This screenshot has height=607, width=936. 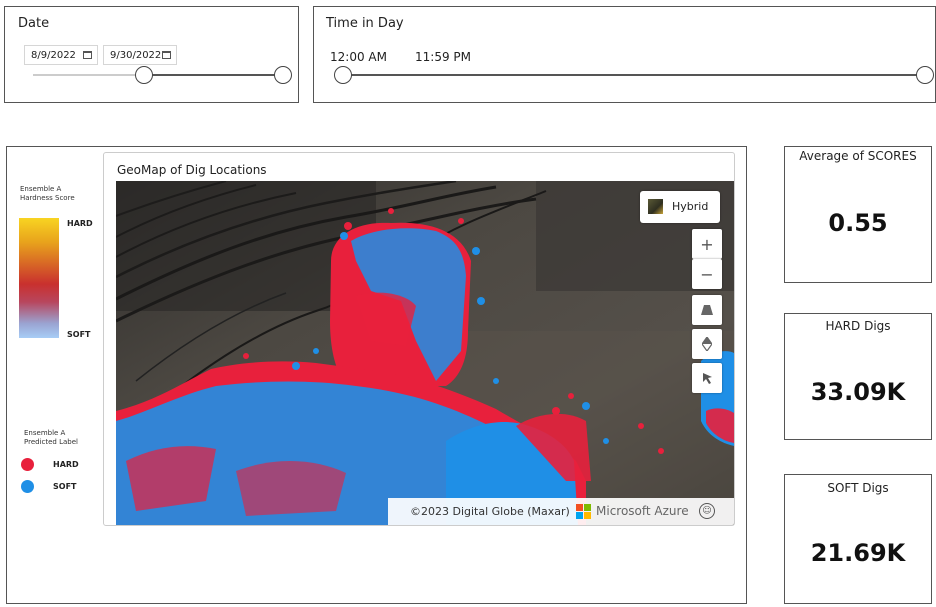 What do you see at coordinates (80, 223) in the screenshot?
I see `score-high-label: HARD` at bounding box center [80, 223].